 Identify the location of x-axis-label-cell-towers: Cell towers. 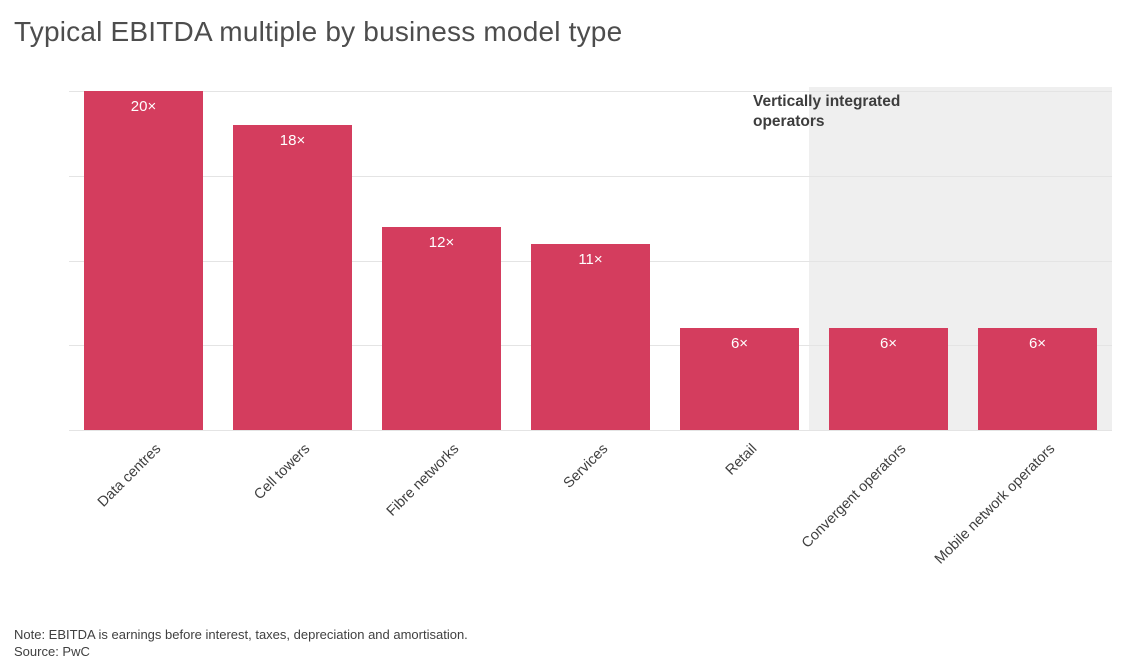
(281, 472).